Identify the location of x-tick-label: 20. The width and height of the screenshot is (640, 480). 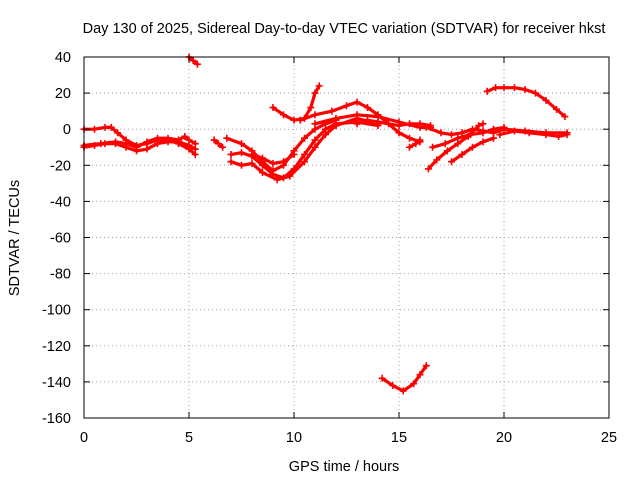
(504, 438).